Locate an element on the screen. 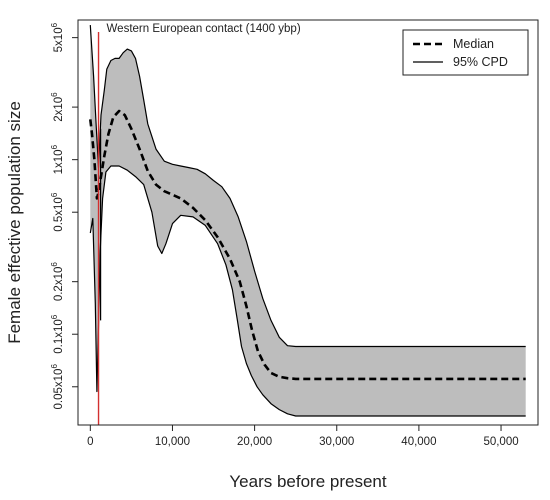  y-tick-label: 5x106 is located at coordinates (57, 37).